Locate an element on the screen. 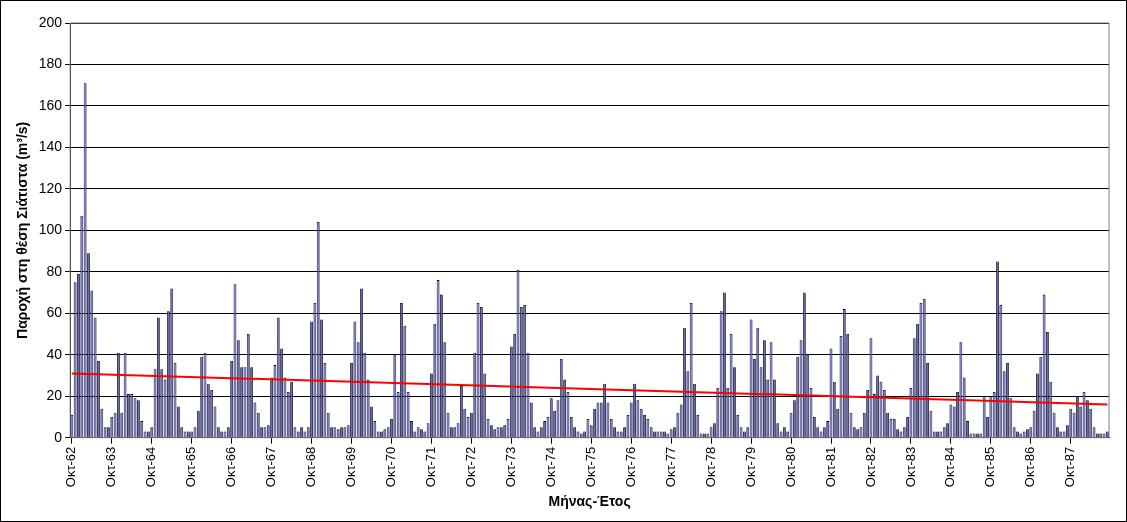 The height and width of the screenshot is (522, 1127). x-tick-label: Οκτ-70 is located at coordinates (391, 467).